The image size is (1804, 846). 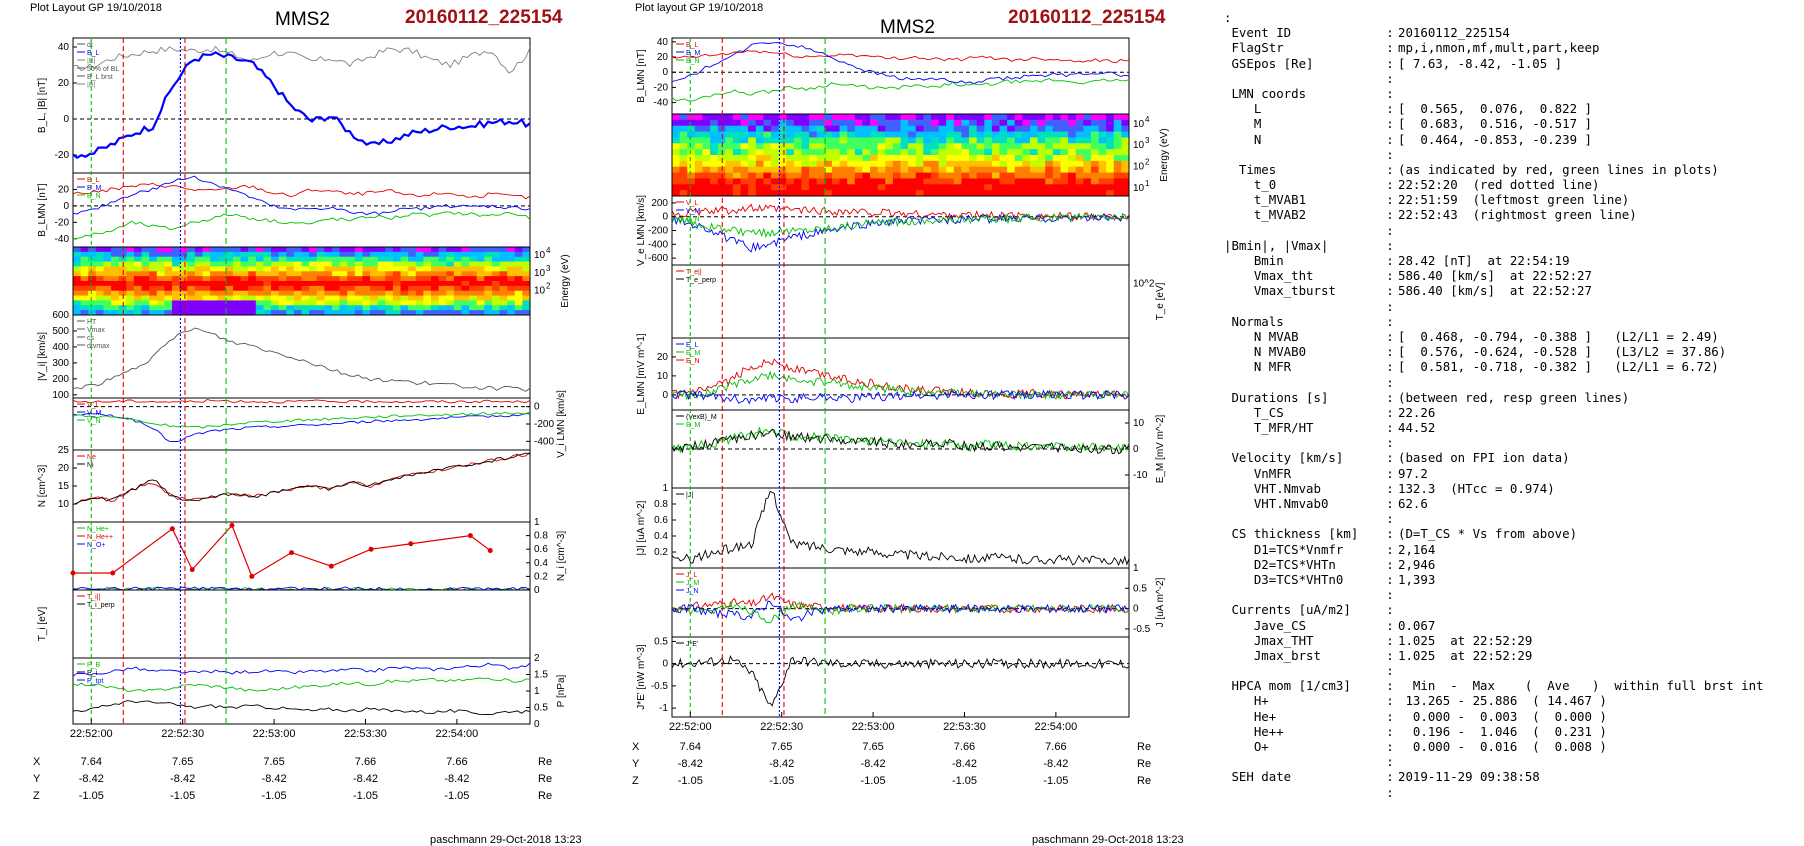 I want to click on summary-value: 22:51:59 (leftmost green line), so click(x=1514, y=200).